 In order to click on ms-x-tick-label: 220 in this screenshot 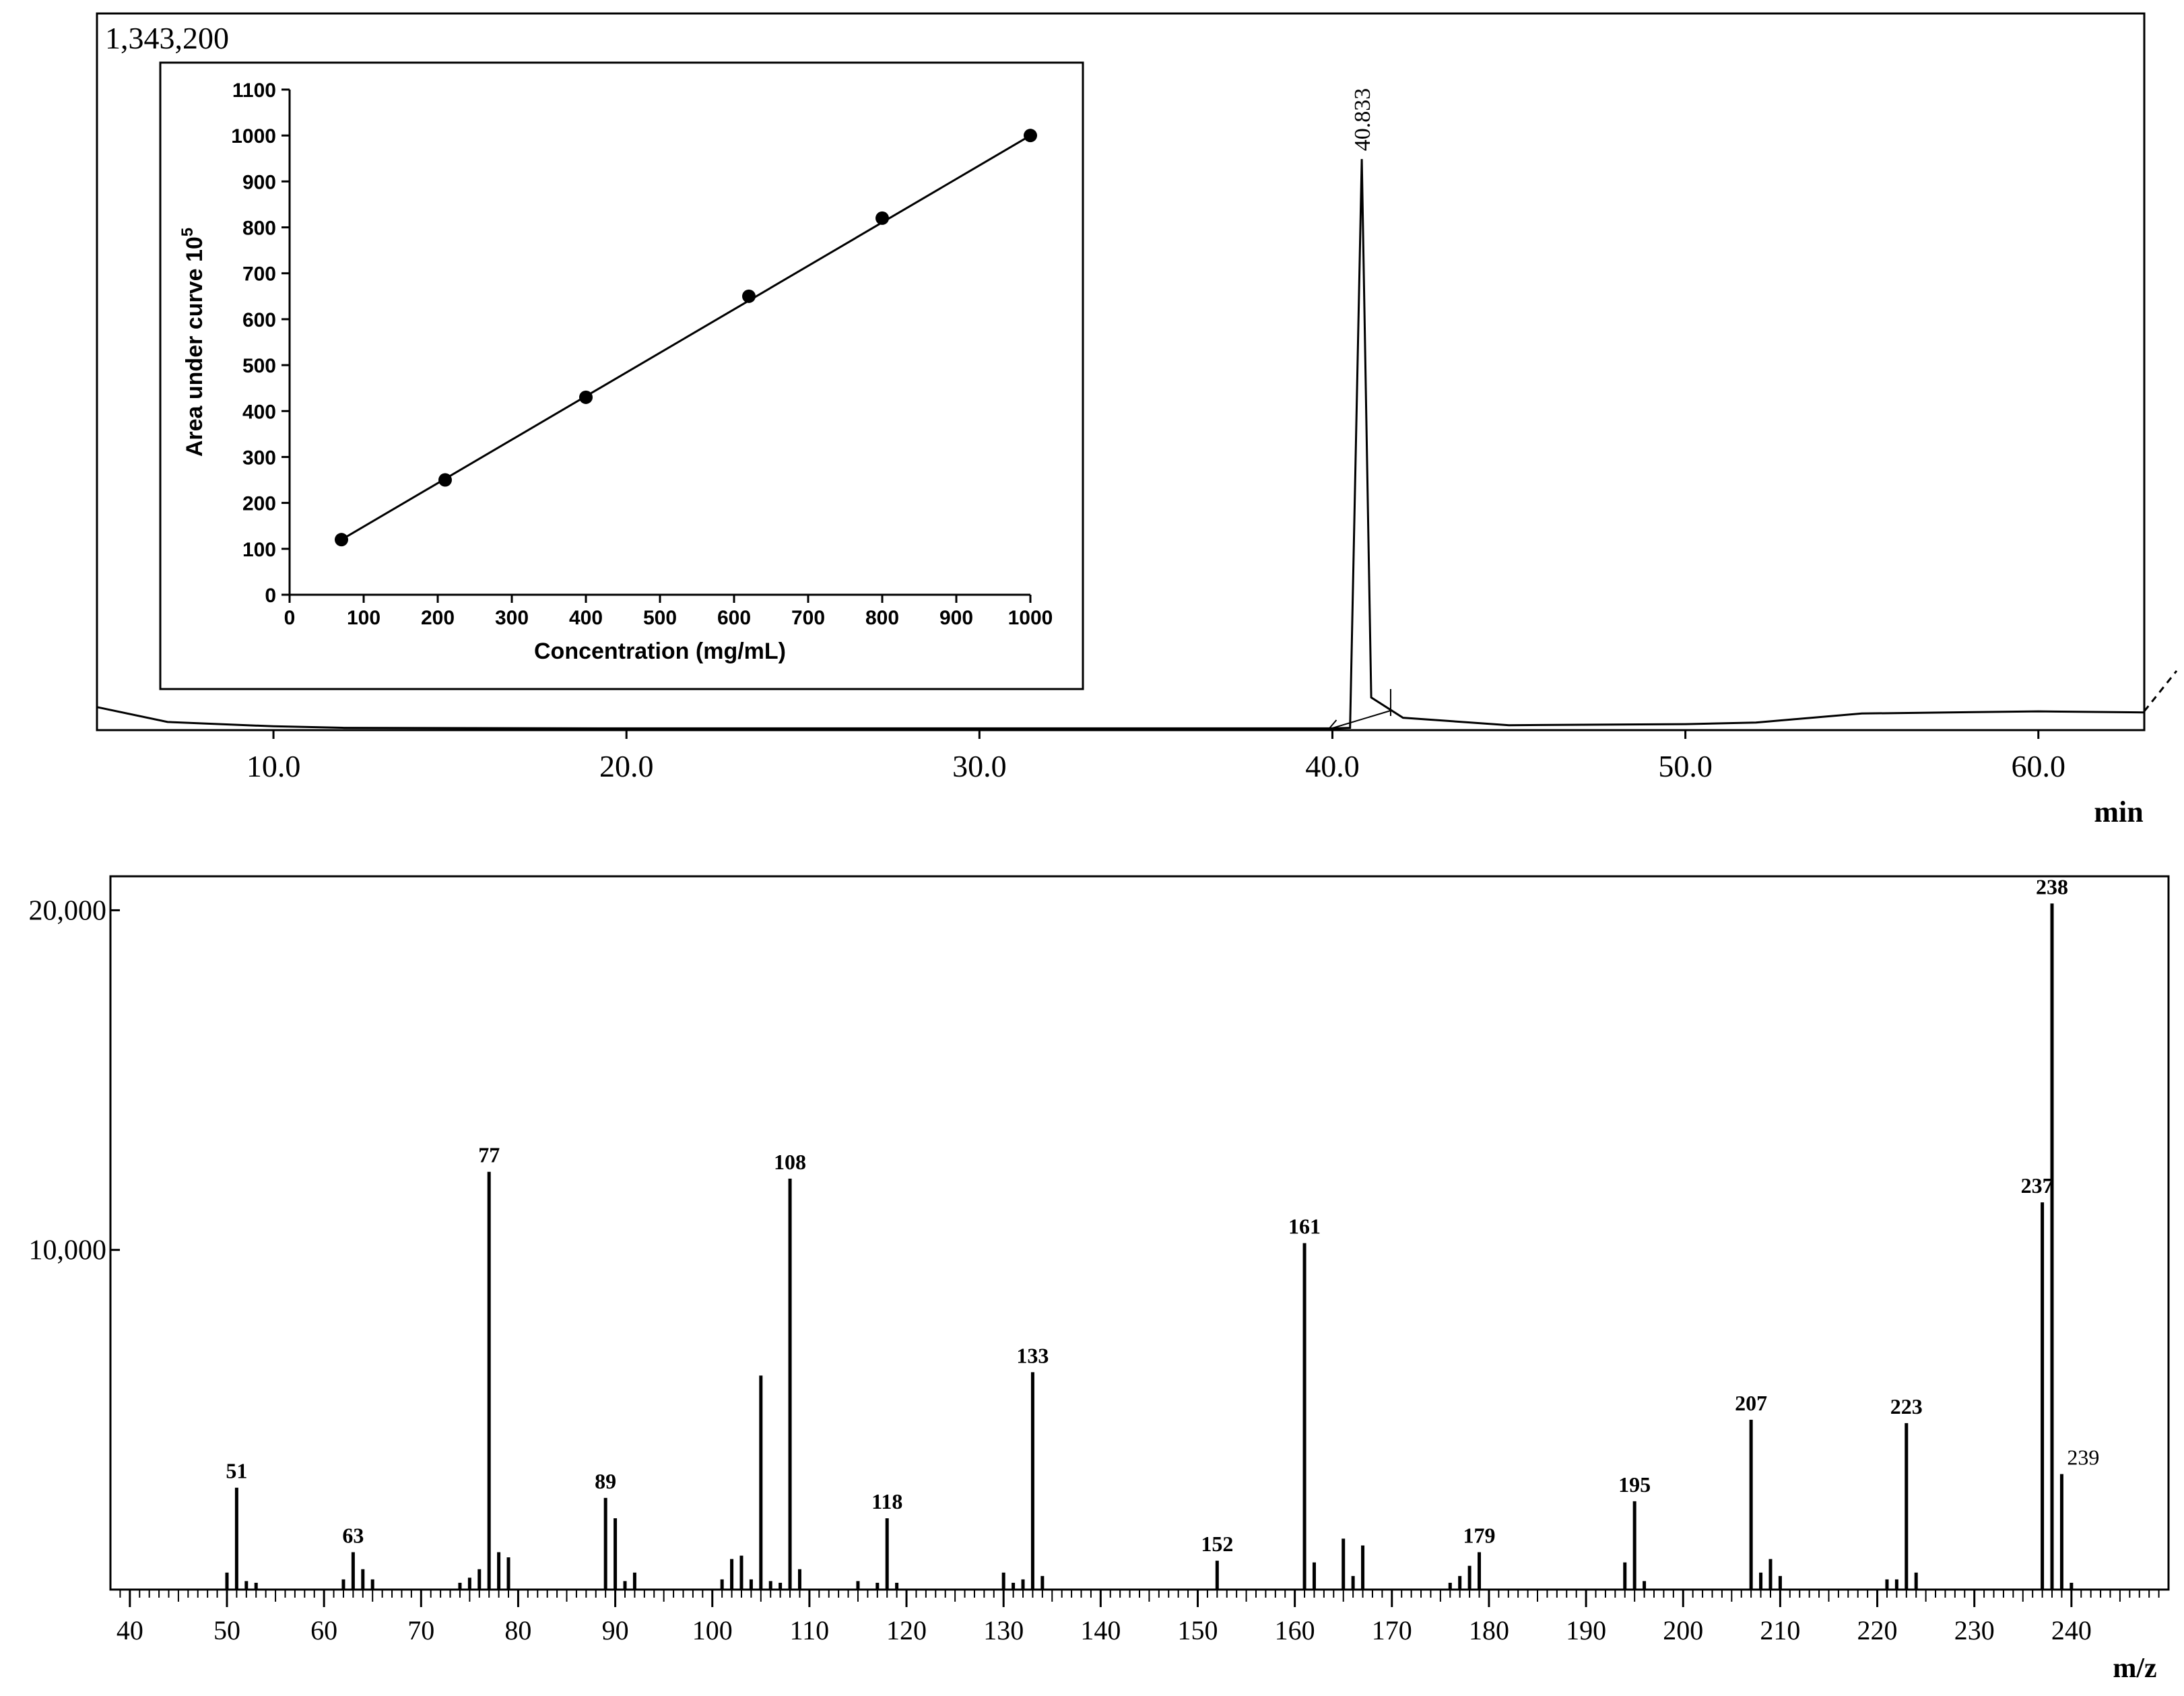, I will do `click(1877, 1630)`.